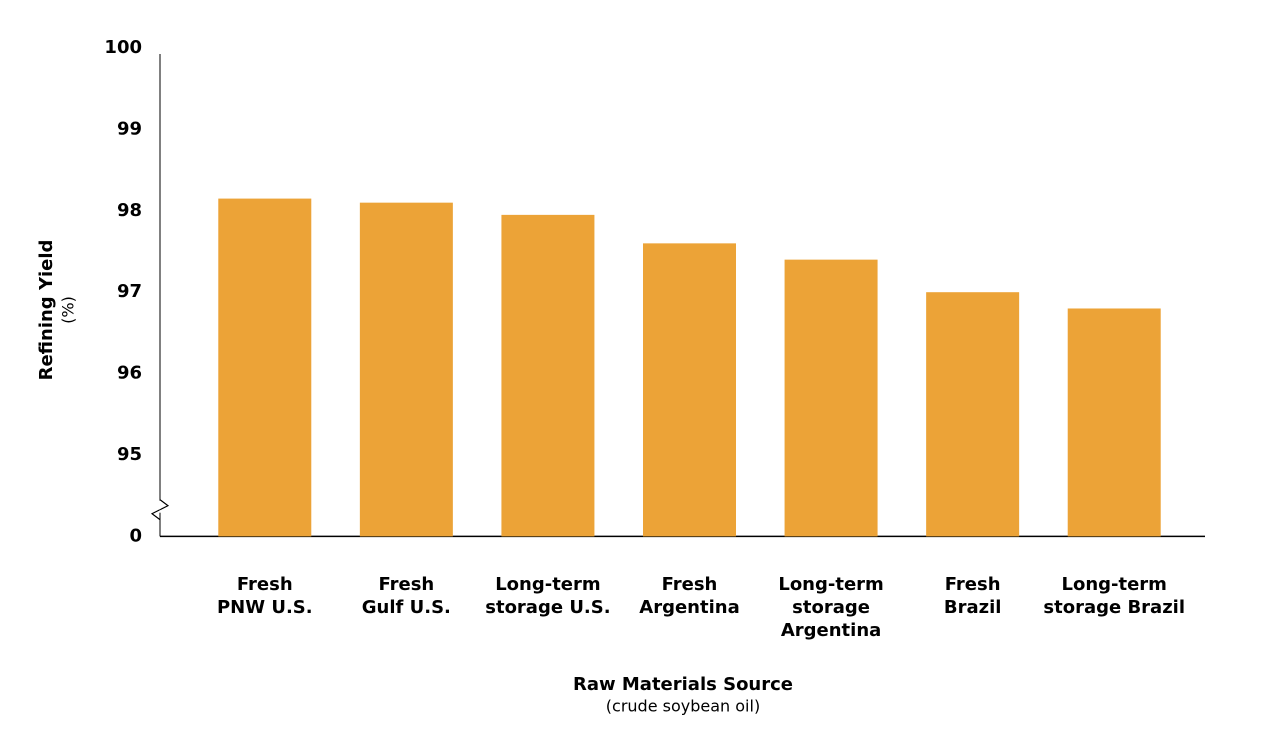 The width and height of the screenshot is (1287, 744). I want to click on x-tick-label: Fresh PNW U.S., so click(265, 596).